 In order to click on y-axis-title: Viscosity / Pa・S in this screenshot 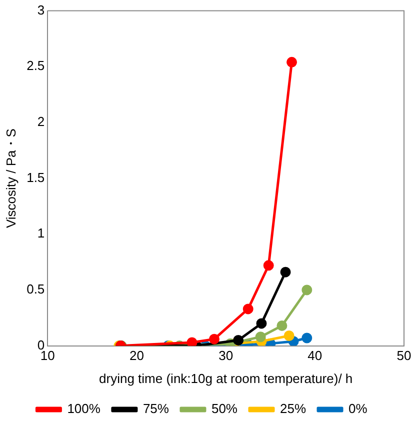, I will do `click(10, 178)`.